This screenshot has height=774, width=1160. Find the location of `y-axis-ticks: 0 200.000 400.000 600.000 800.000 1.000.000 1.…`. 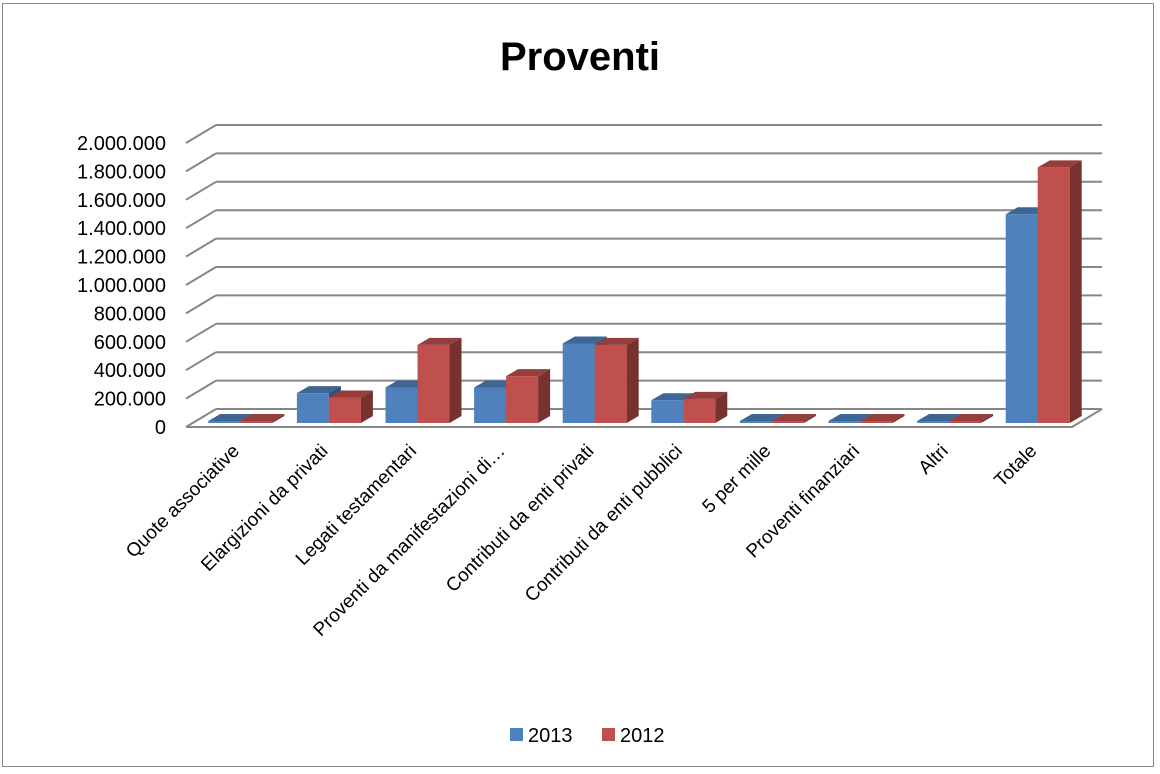

y-axis-ticks: 0 200.000 400.000 600.000 800.000 1.000.000 1.… is located at coordinates (121, 286).